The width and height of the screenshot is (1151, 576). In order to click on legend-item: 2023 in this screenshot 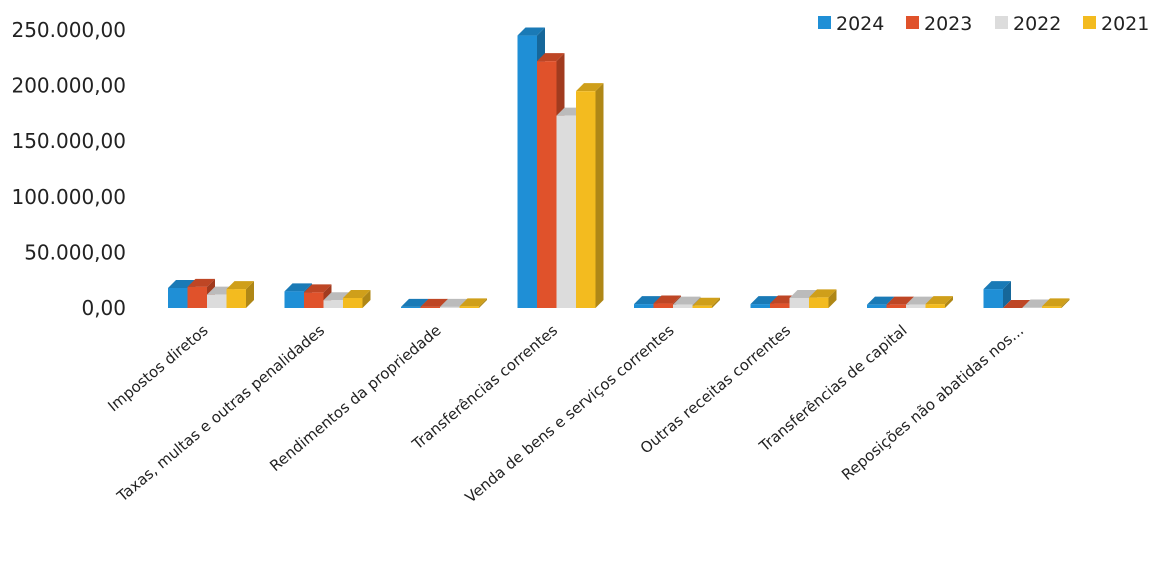, I will do `click(939, 24)`.